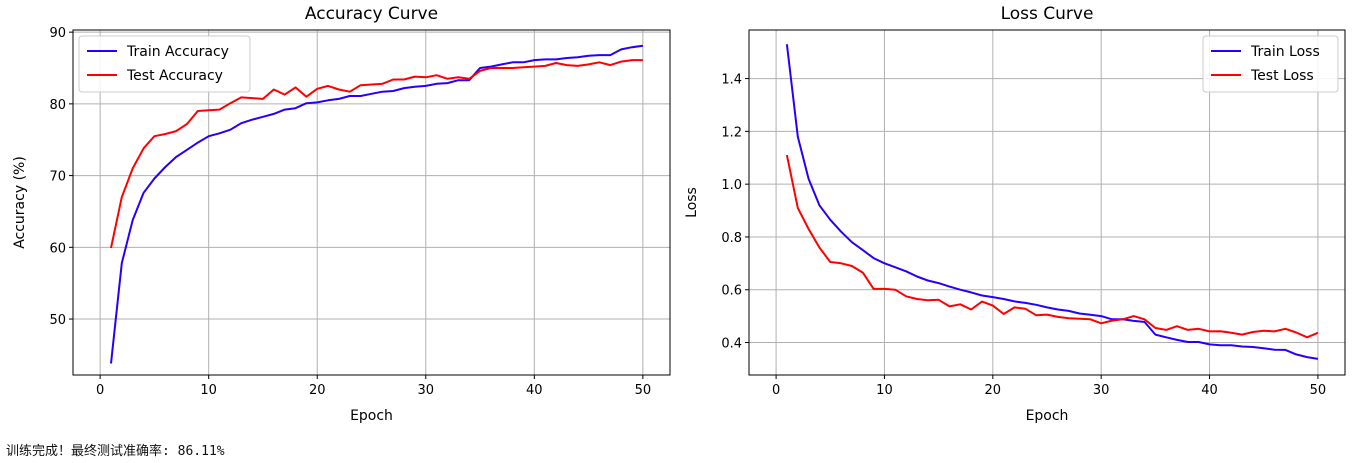 The width and height of the screenshot is (1362, 463). I want to click on y-tick-label: 0.4, so click(731, 344).